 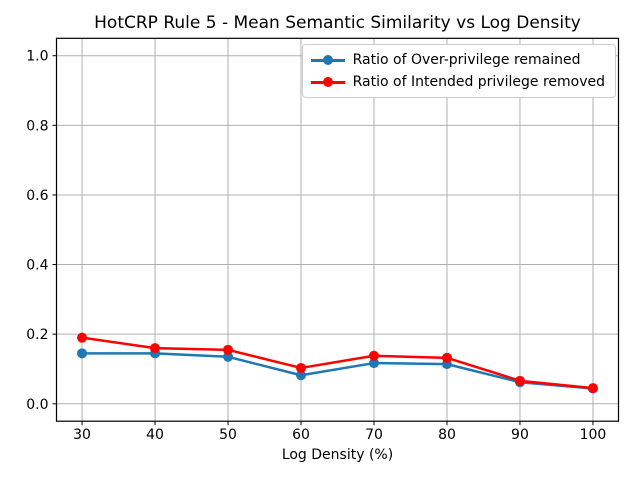 I want to click on y-tick-label: 0.0, so click(x=37, y=405).